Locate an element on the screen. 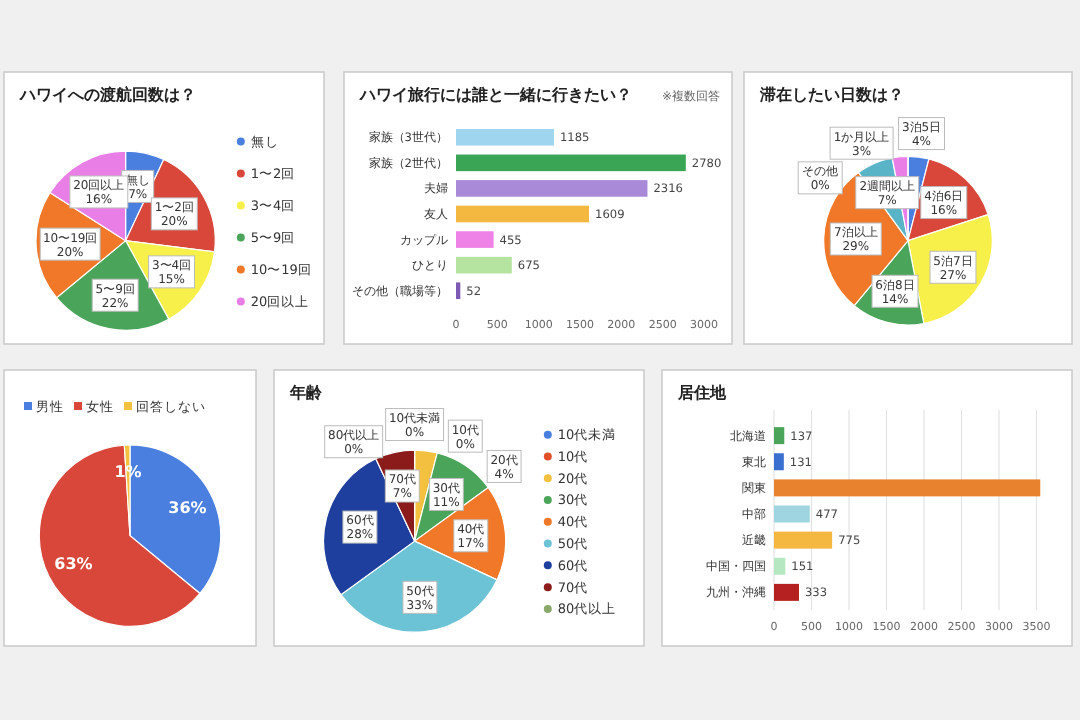 The width and height of the screenshot is (1080, 720). data-label: 63% is located at coordinates (73, 563).